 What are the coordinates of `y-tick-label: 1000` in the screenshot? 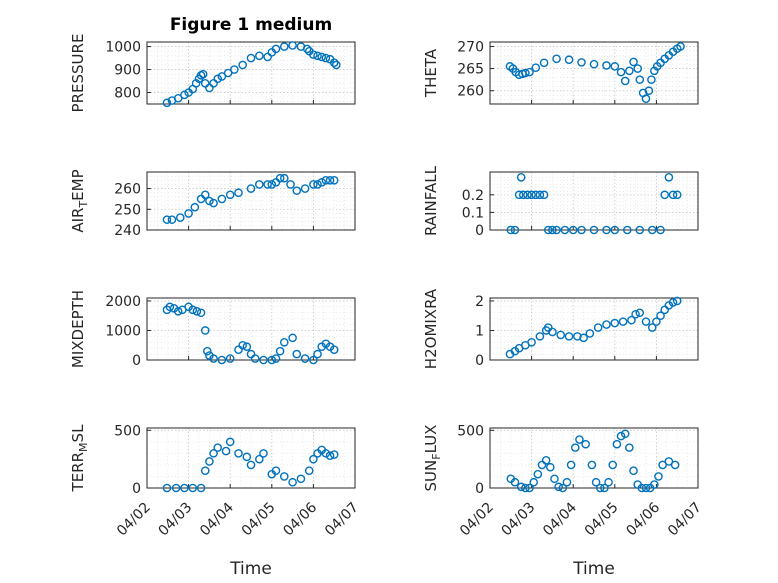 It's located at (123, 331).